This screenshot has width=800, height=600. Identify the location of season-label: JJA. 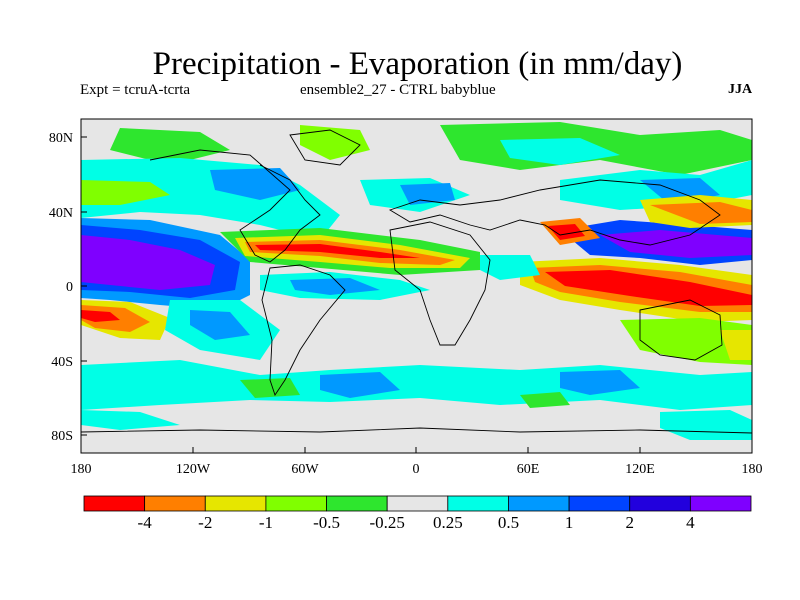
(740, 89).